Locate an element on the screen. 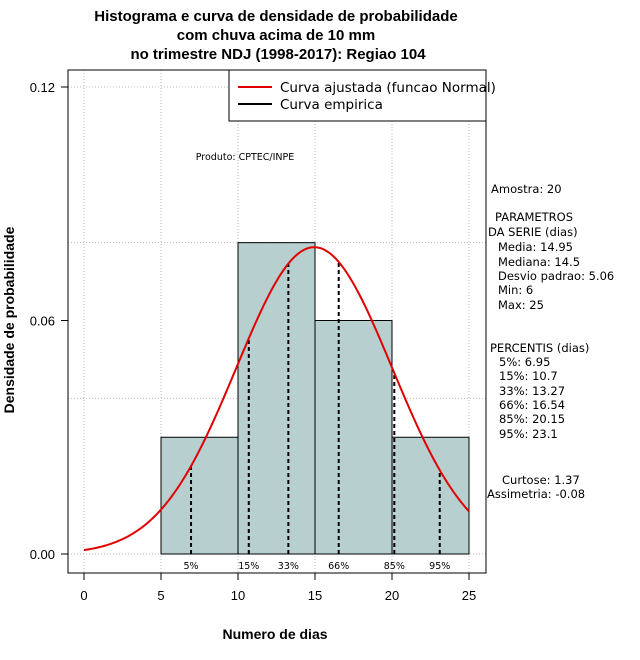  percentile-label-33%: 33% is located at coordinates (288, 566).